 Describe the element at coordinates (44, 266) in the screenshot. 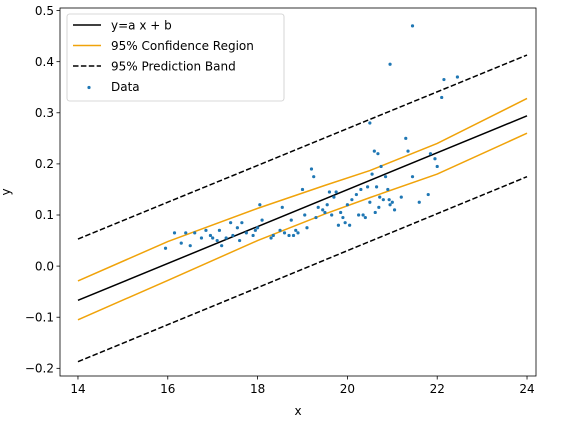

I see `y-tick-label: 0.0` at that location.